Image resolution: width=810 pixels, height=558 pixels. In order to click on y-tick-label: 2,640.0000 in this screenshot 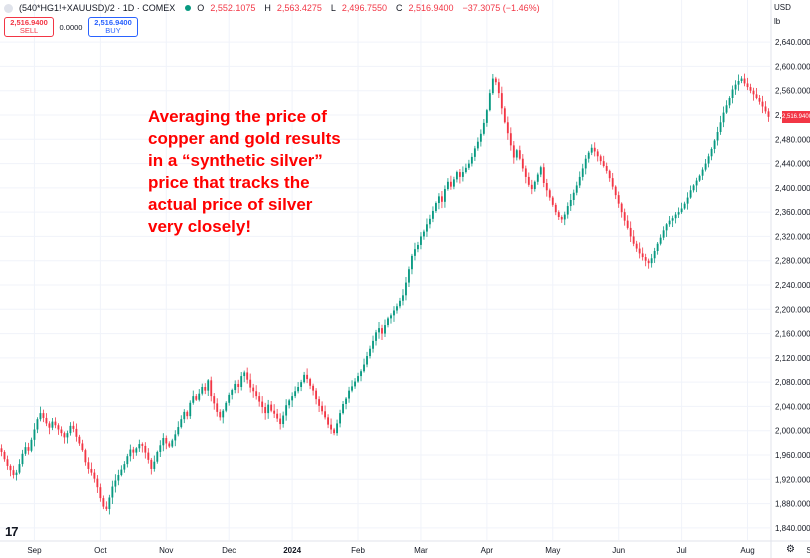, I will do `click(792, 42)`.